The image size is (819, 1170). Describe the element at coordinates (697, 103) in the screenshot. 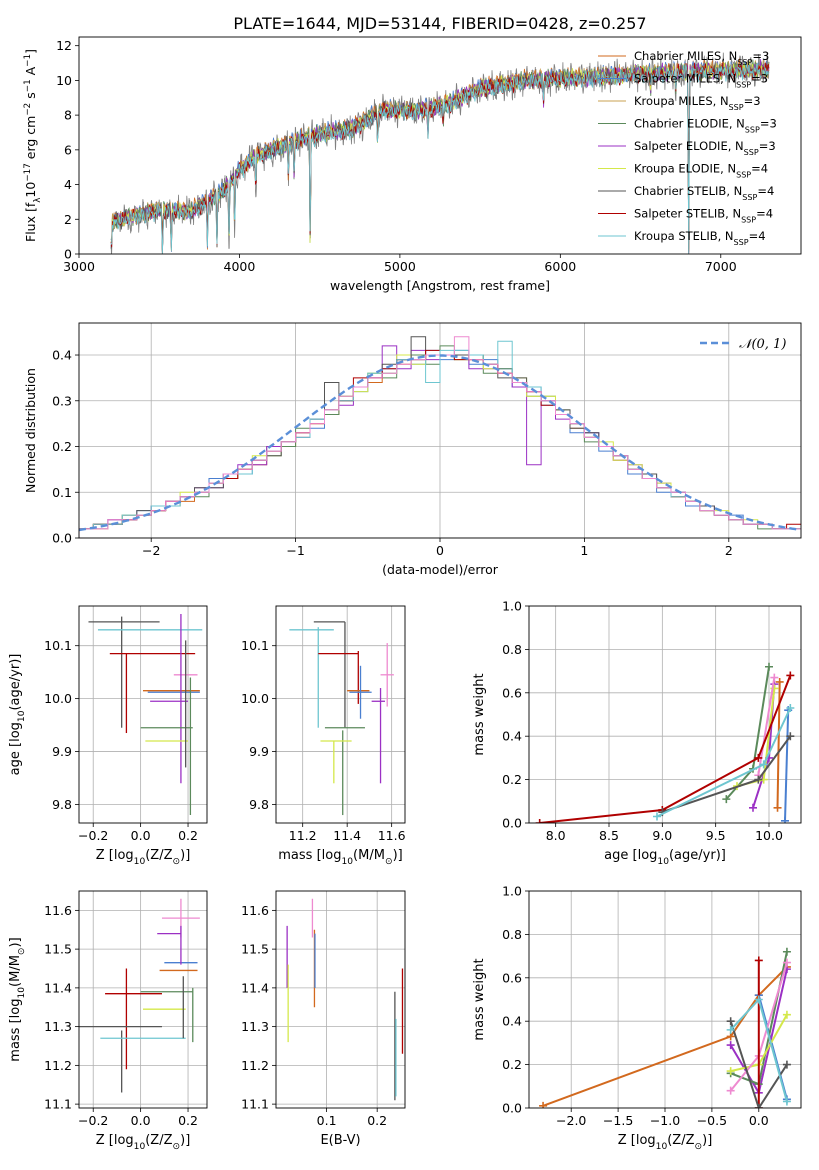

I see `legend-label: Kroupa MILES, NSSP=3` at that location.